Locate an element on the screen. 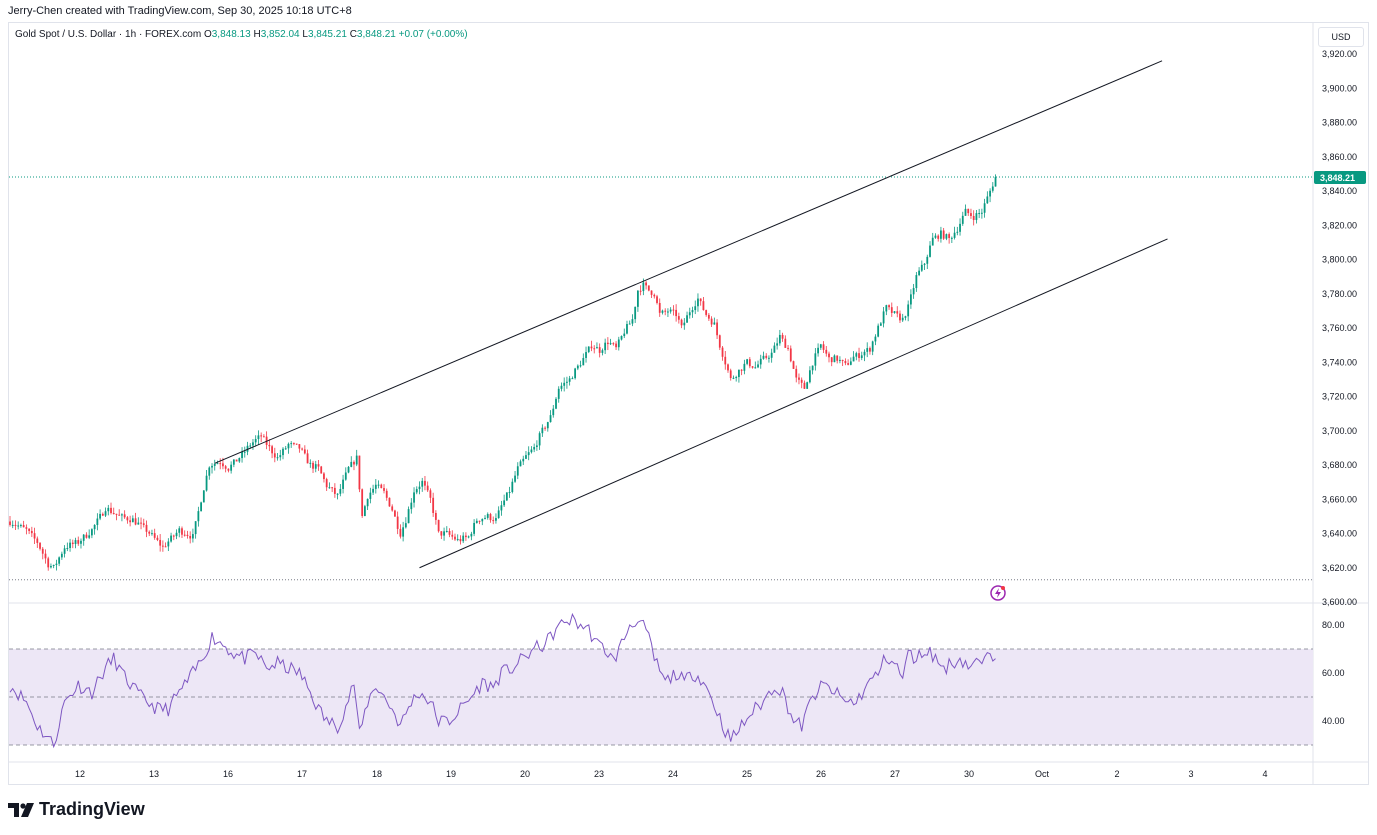  last-price-label: 3,848.21 is located at coordinates (1337, 178).